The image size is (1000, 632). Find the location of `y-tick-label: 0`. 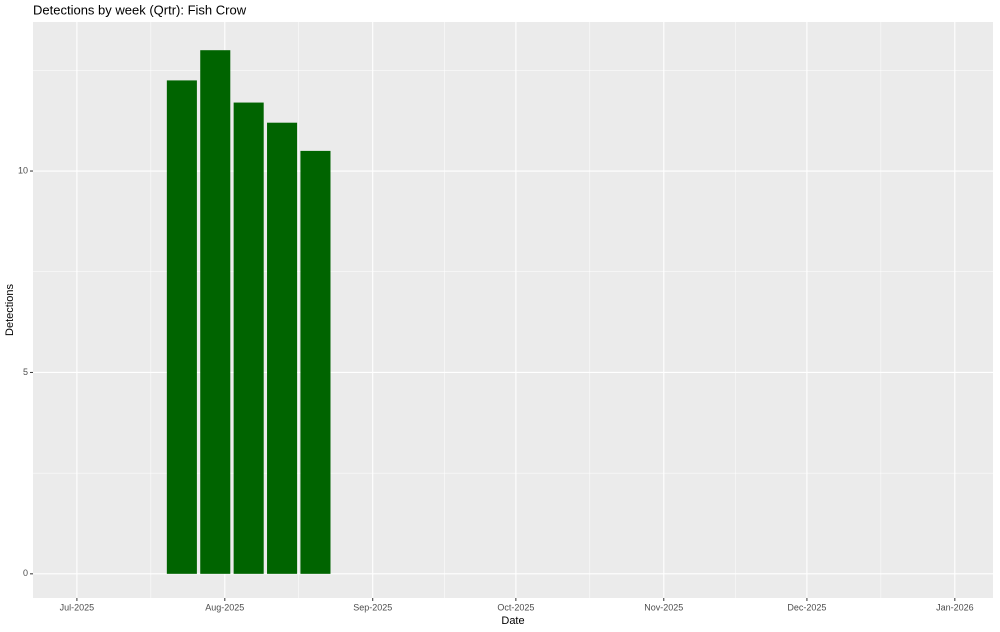

y-tick-label: 0 is located at coordinates (25, 573).